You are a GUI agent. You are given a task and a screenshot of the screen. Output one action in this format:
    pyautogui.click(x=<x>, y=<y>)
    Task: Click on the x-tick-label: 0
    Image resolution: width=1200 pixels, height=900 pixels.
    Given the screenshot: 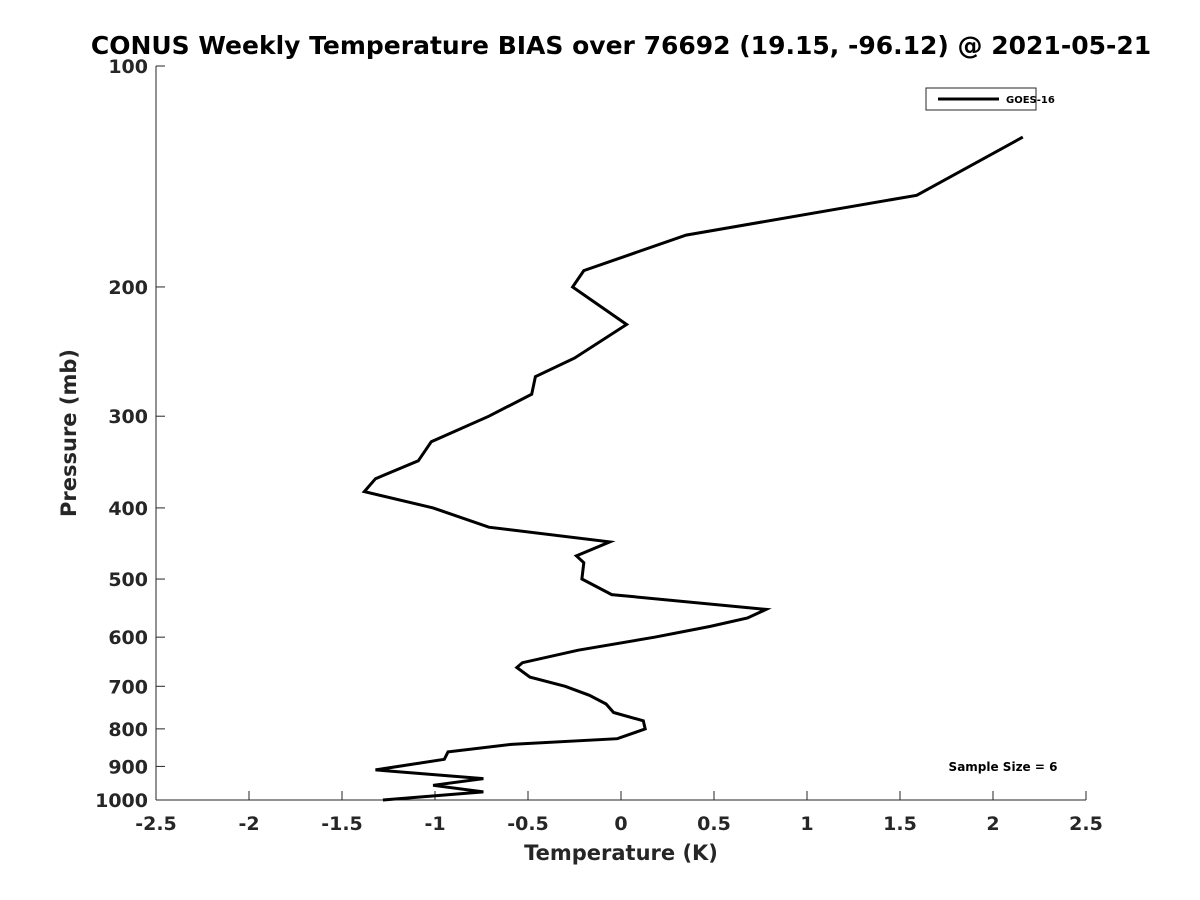 What is the action you would take?
    pyautogui.click(x=620, y=824)
    